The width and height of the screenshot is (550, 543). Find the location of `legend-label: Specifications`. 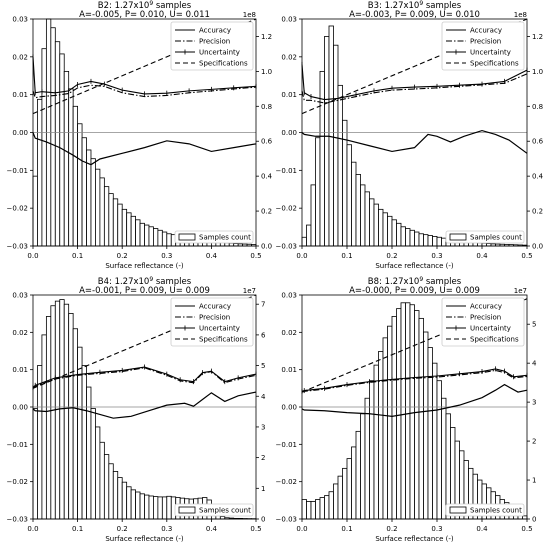

legend-label: Specifications is located at coordinates (494, 64).